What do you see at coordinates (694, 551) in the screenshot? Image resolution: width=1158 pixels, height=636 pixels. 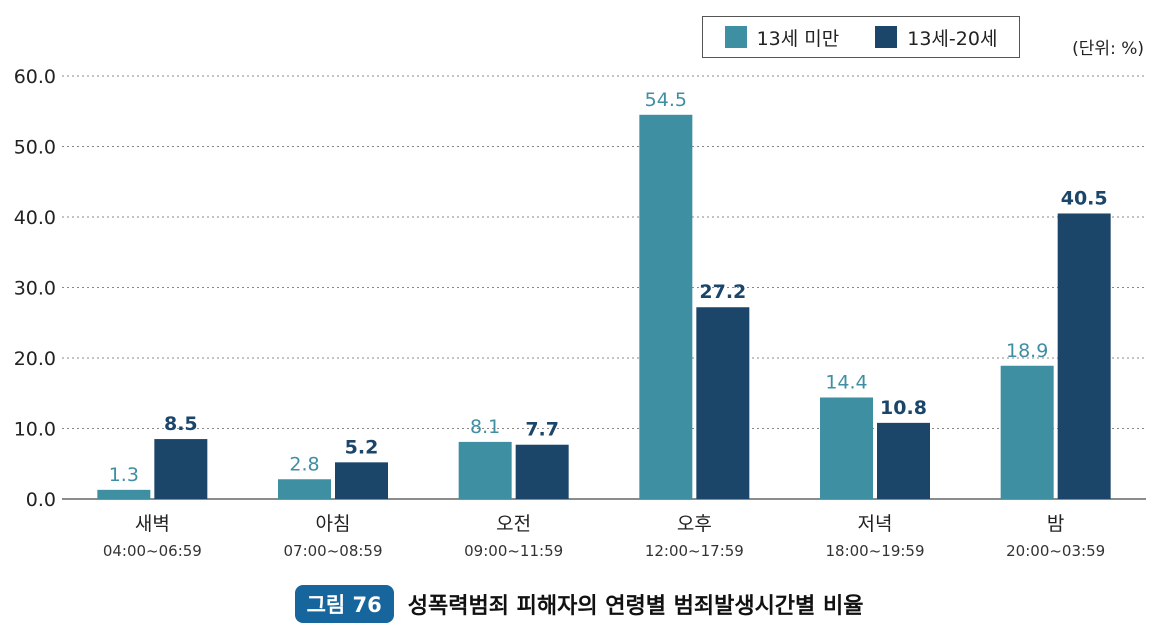 I see `x-category-time: 12:00~17:59` at bounding box center [694, 551].